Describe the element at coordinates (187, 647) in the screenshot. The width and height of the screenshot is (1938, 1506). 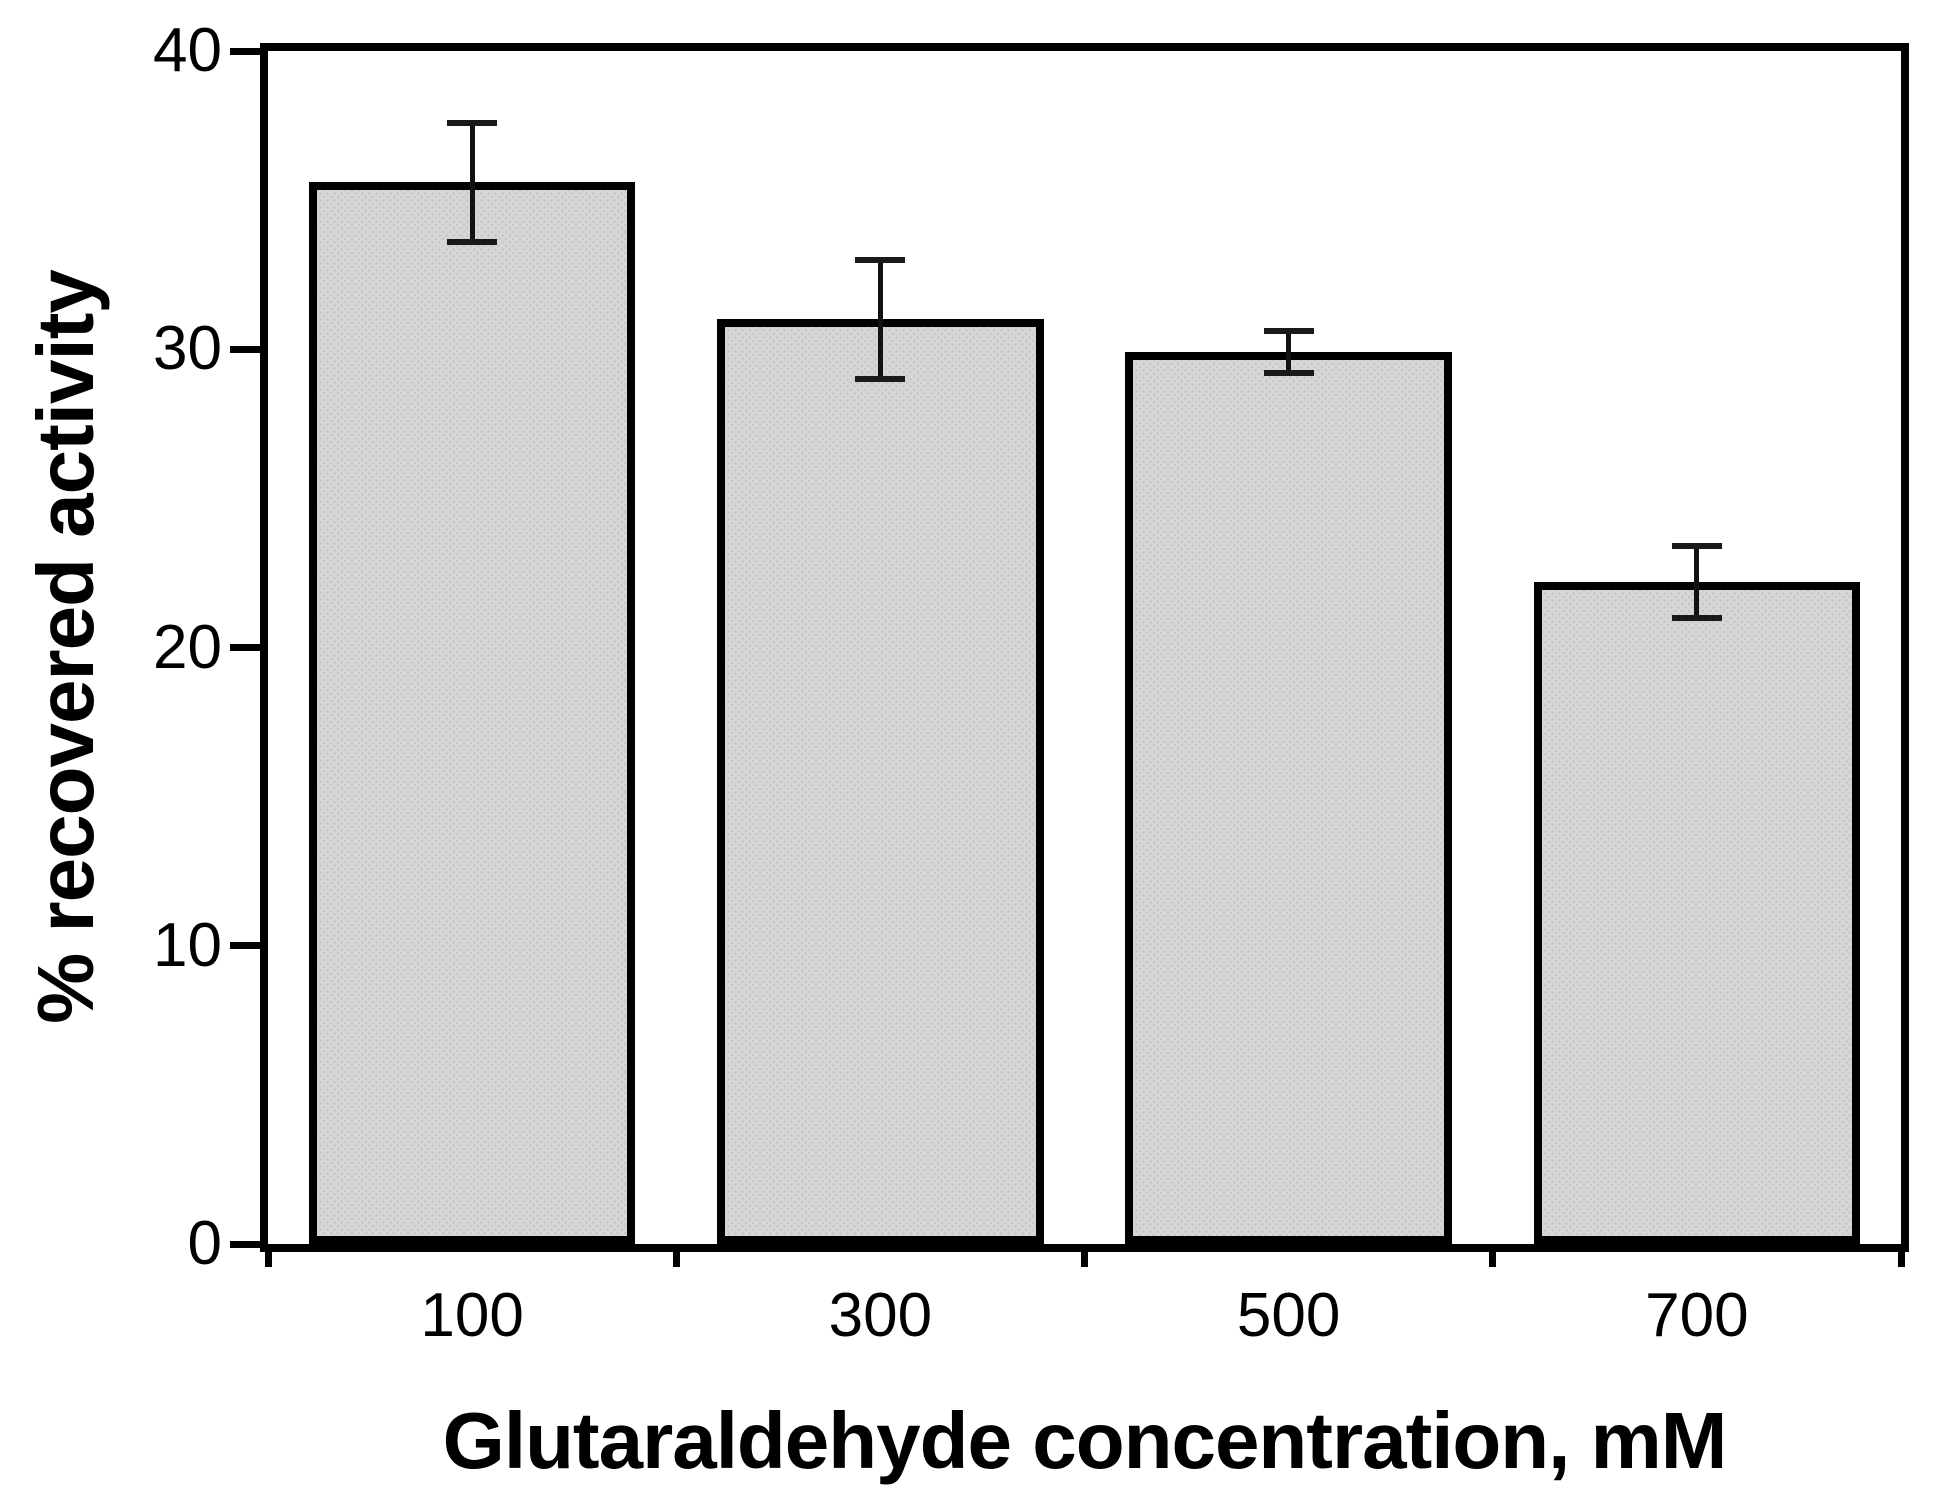
I see `y-axis-tick-label: 20` at that location.